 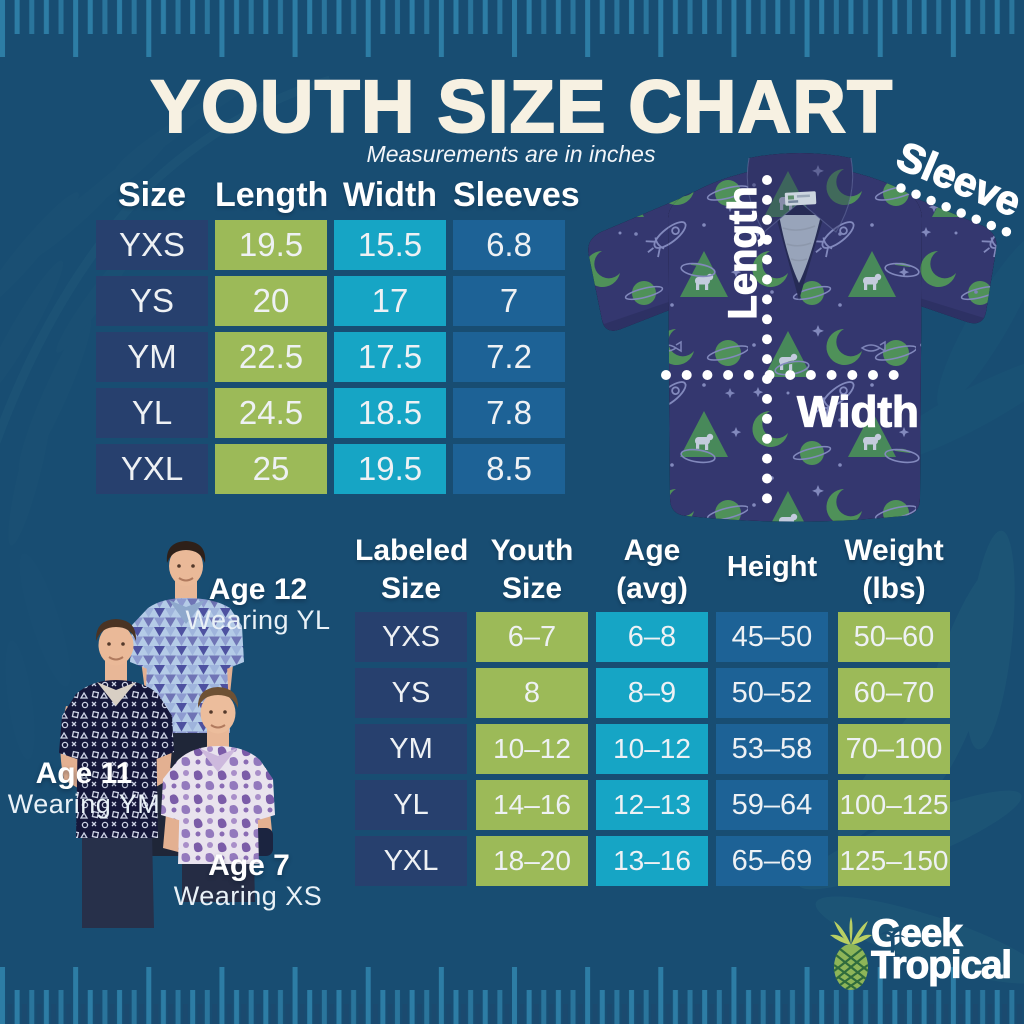 What do you see at coordinates (743, 252) in the screenshot?
I see `svg-text: Length` at bounding box center [743, 252].